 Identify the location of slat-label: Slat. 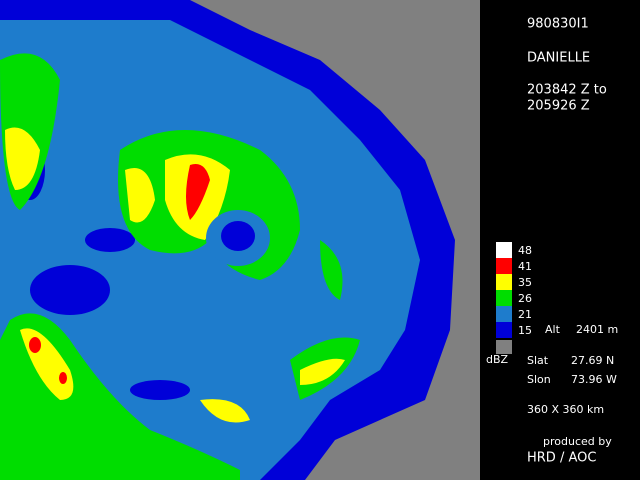
(538, 360).